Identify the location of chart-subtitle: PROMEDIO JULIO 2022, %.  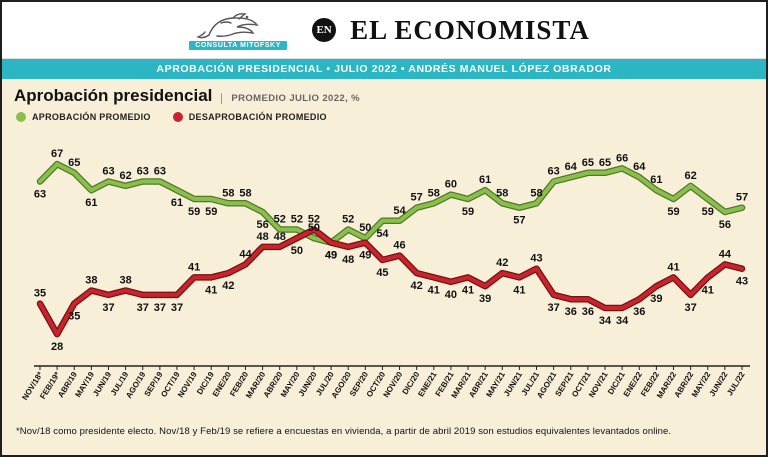
(290, 98).